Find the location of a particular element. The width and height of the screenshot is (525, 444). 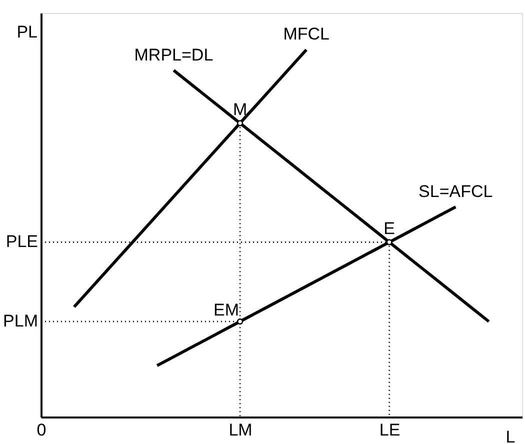

annotation: PLM is located at coordinates (20, 321).